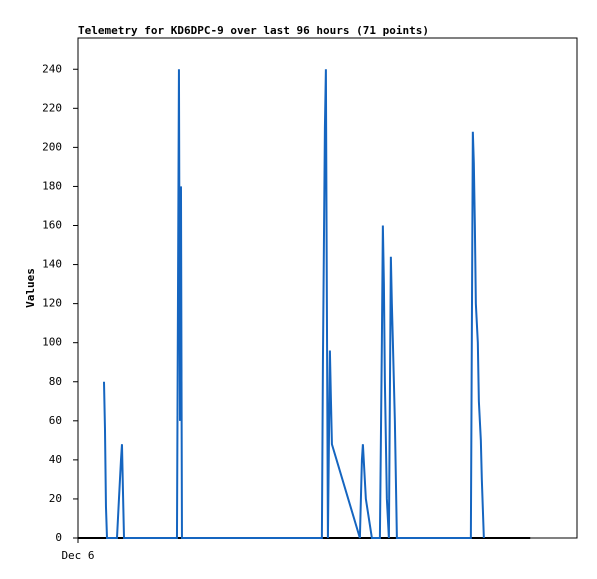  Describe the element at coordinates (52, 68) in the screenshot. I see `y-tick-label: 240` at that location.